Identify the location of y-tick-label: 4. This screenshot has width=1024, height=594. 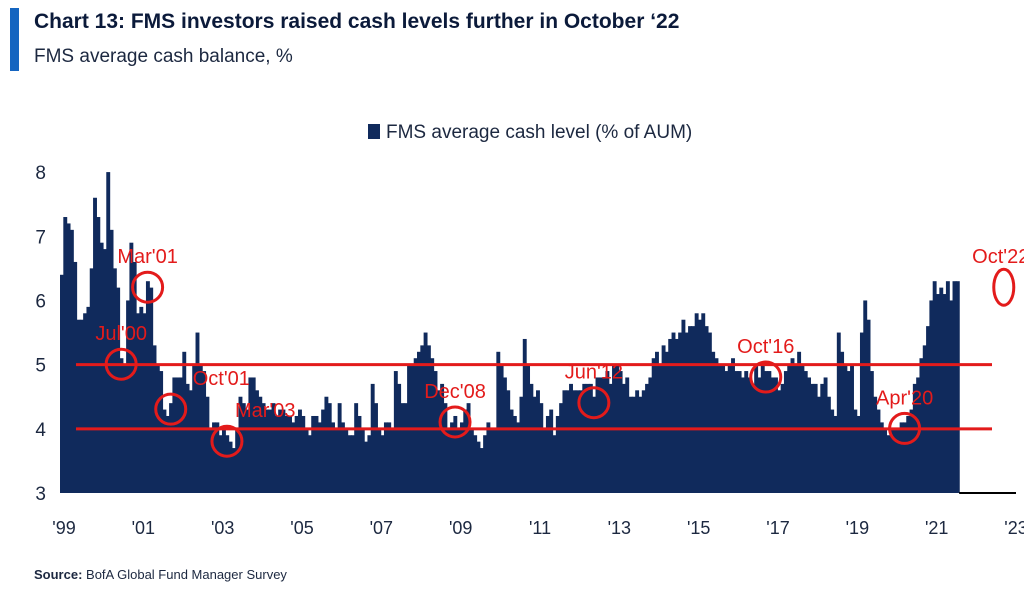
(40, 430).